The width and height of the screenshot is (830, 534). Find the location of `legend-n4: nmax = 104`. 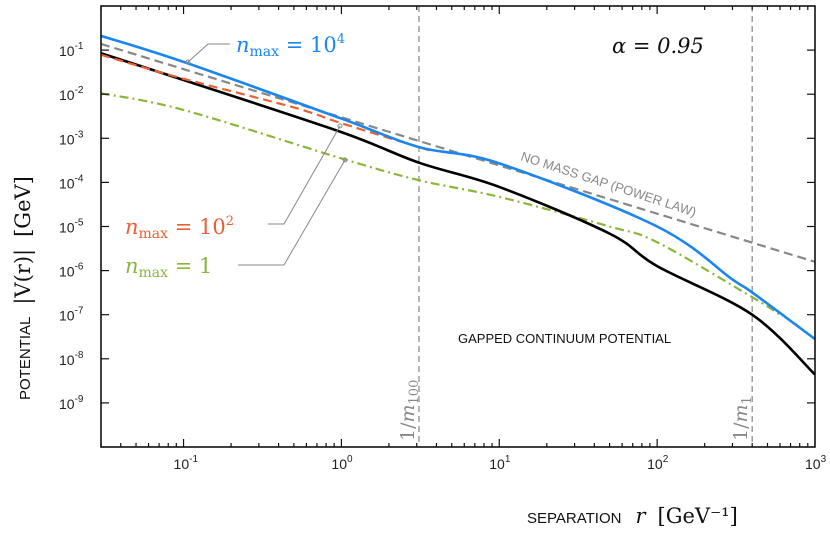

legend-n4: nmax = 104 is located at coordinates (290, 46).